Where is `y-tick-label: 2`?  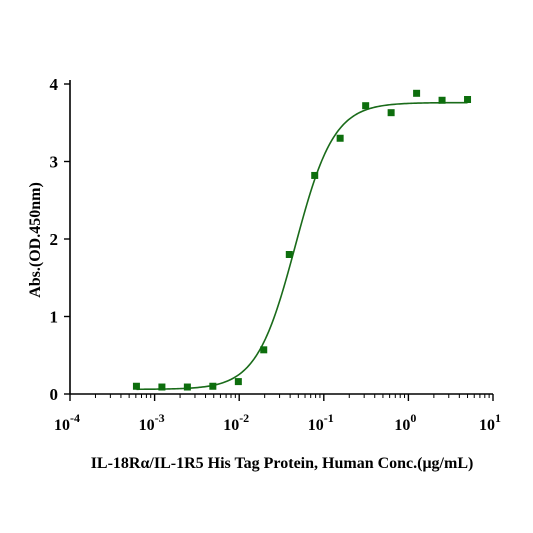 y-tick-label: 2 is located at coordinates (54, 239).